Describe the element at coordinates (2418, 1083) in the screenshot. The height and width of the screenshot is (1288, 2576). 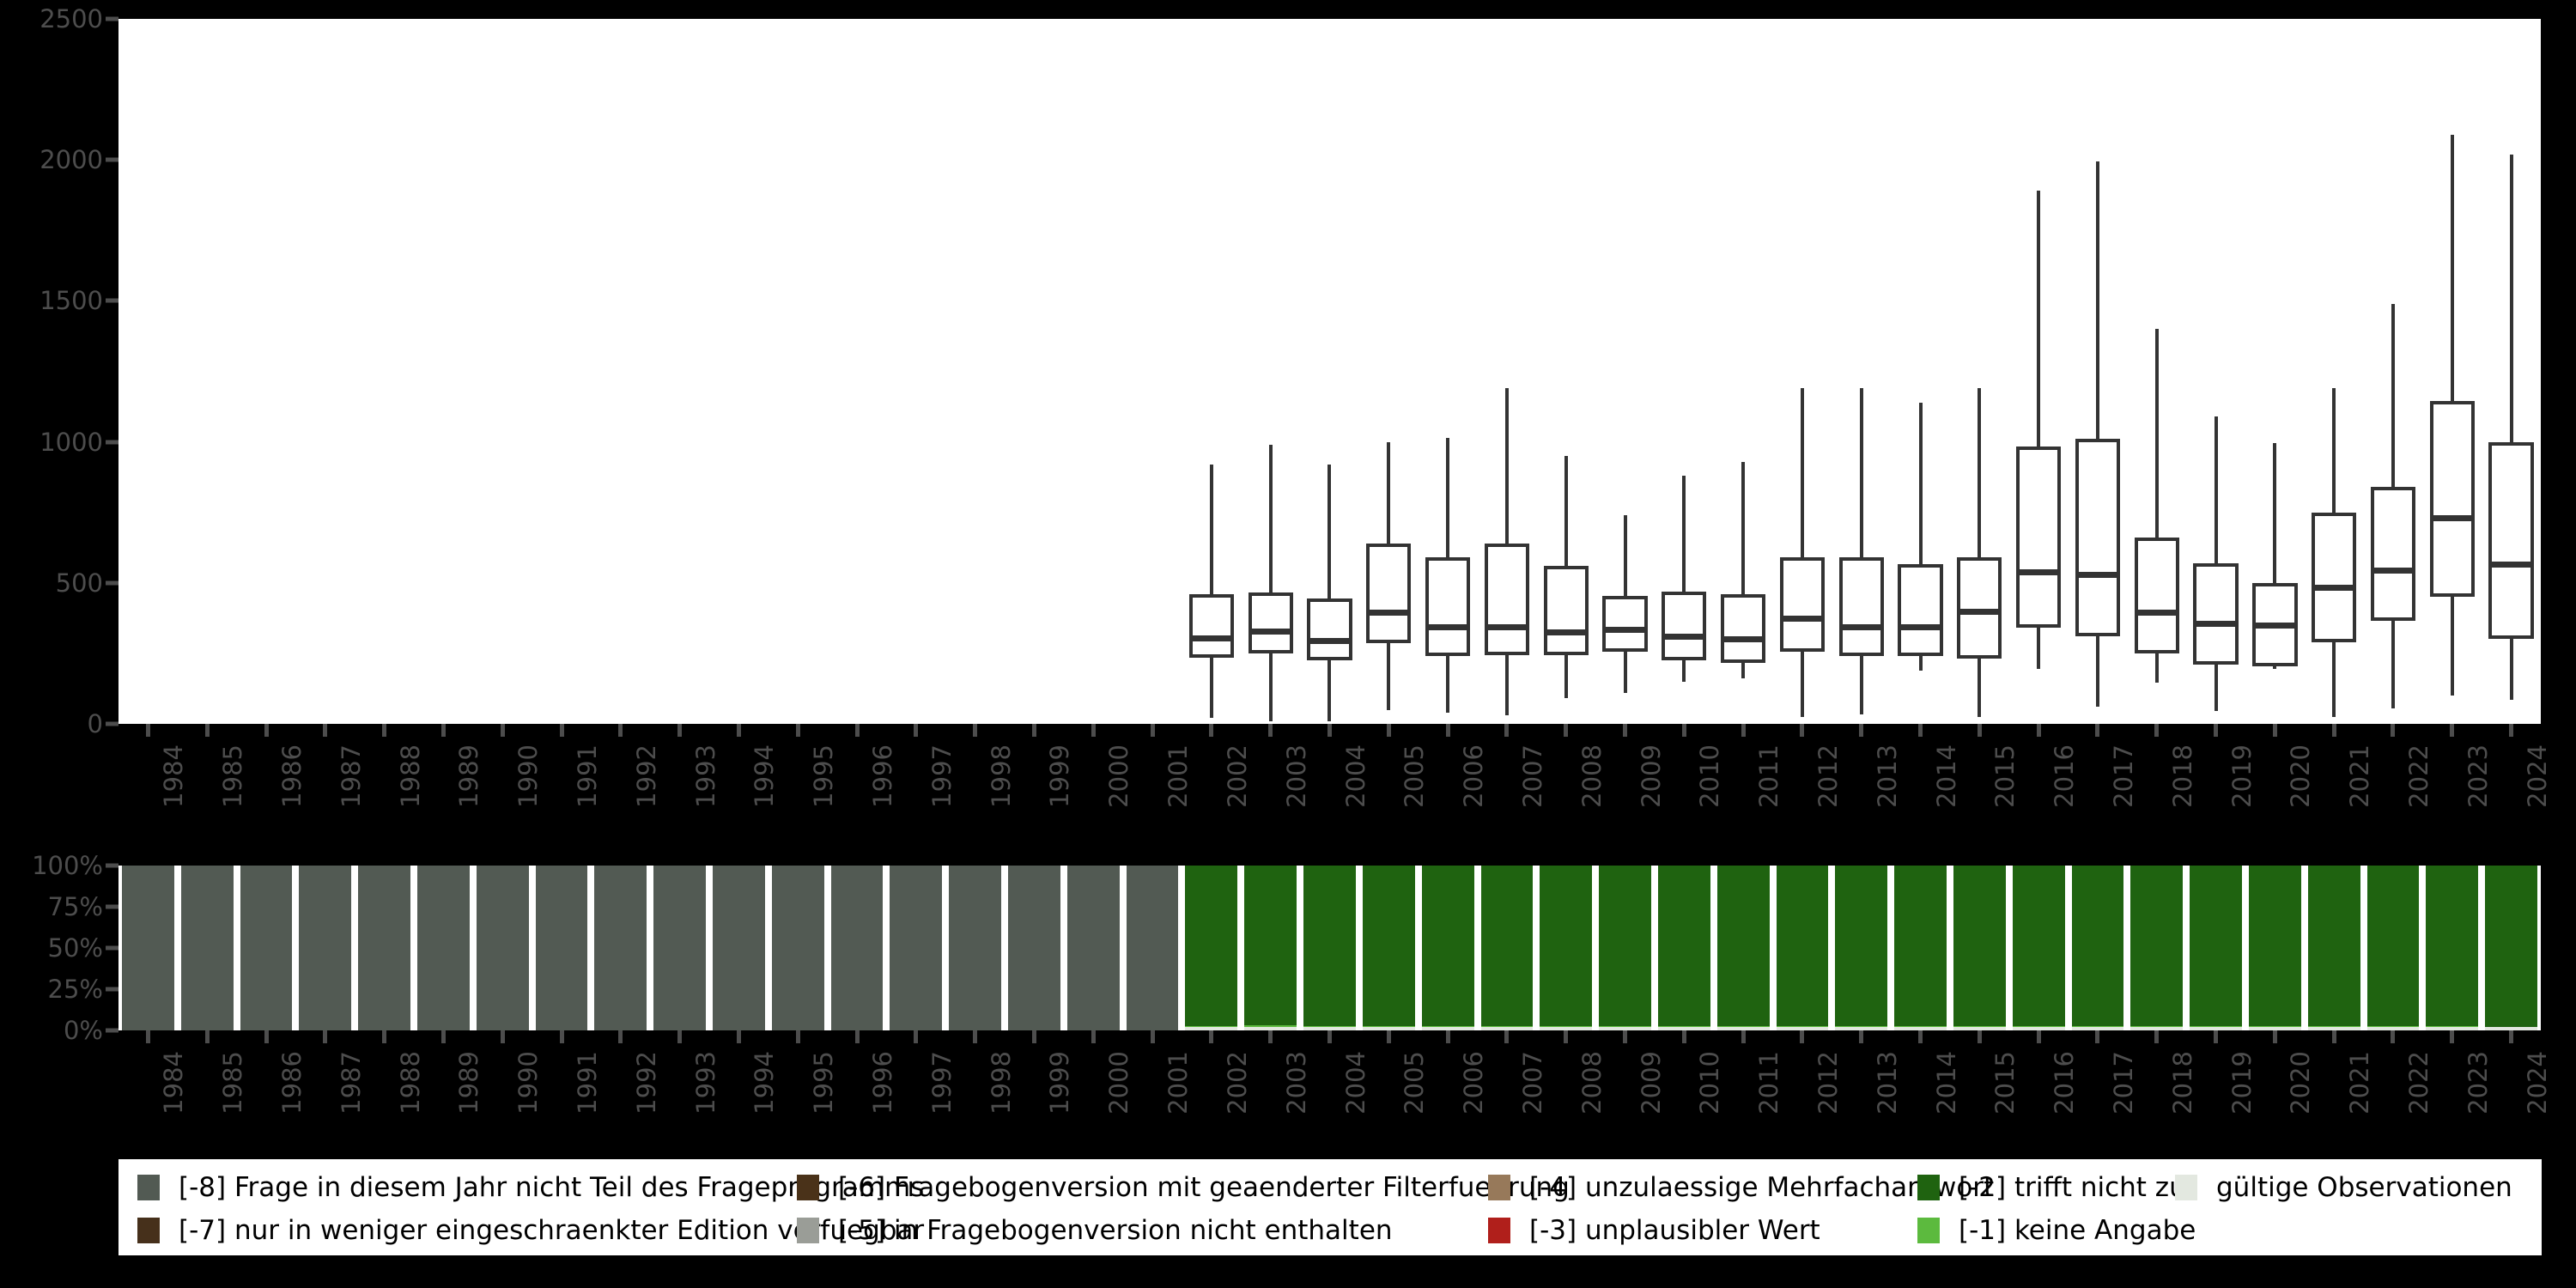
I see `x-label-2022: 2022` at that location.